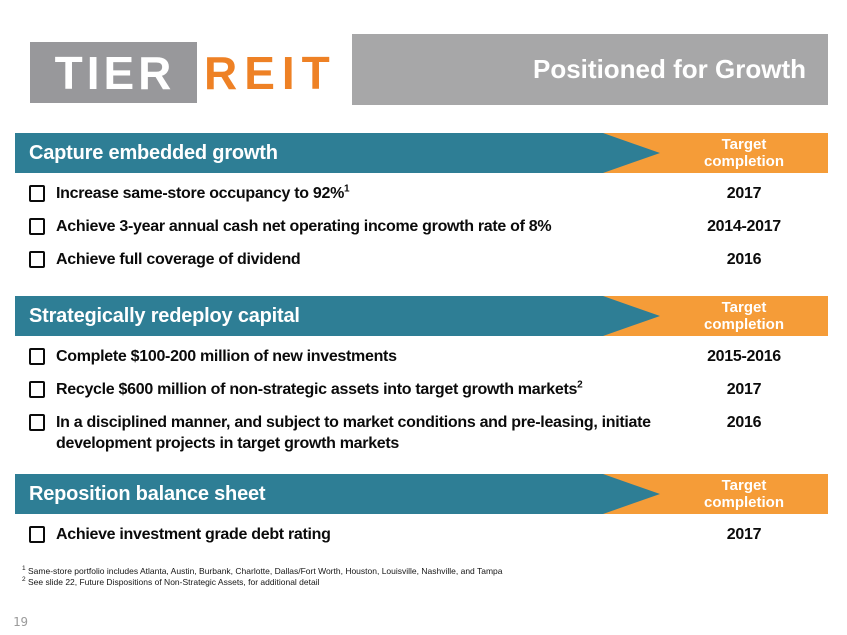 The image size is (847, 635). I want to click on slide-title: Positioned for Growth, so click(669, 69).